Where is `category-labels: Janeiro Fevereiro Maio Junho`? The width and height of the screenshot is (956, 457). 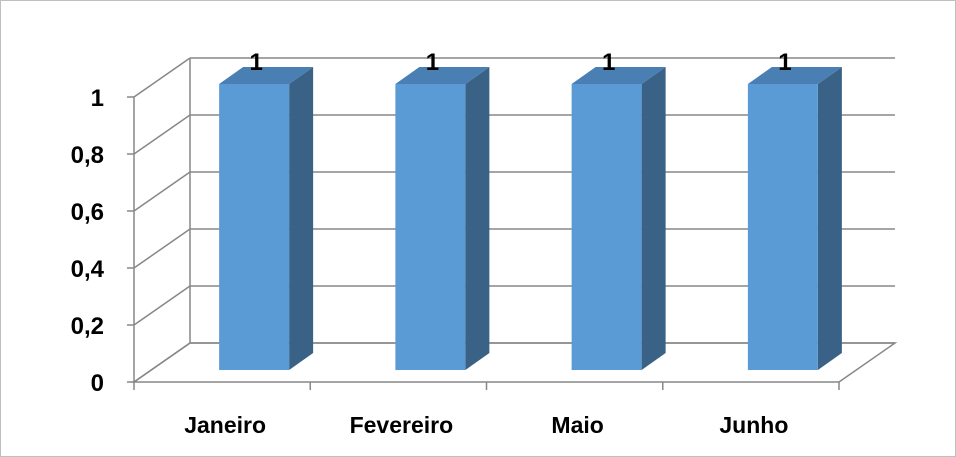
category-labels: Janeiro Fevereiro Maio Junho is located at coordinates (486, 425).